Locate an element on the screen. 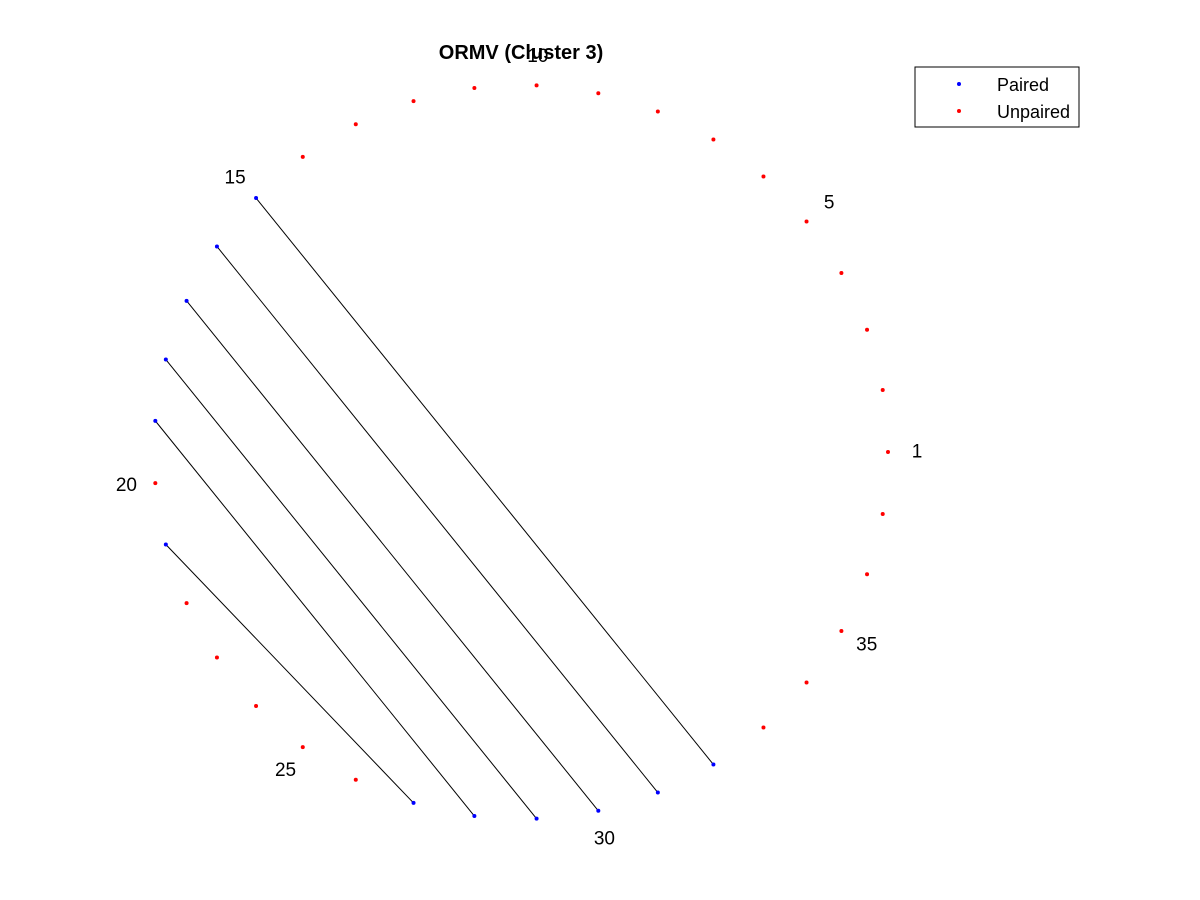 This screenshot has width=1200, height=900. legend-box is located at coordinates (997, 97).